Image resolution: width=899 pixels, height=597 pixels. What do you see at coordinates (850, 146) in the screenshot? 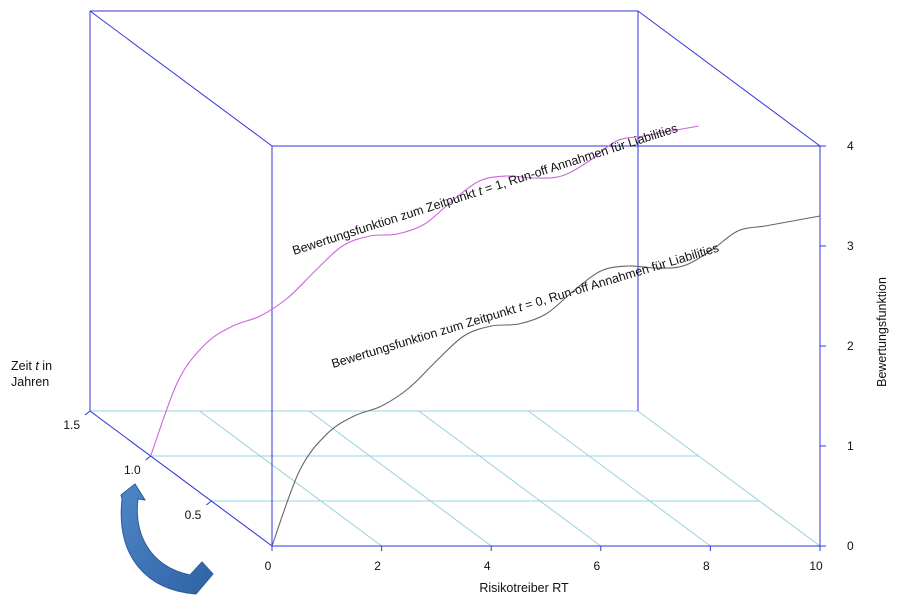
I see `y-tick-label: 4` at bounding box center [850, 146].